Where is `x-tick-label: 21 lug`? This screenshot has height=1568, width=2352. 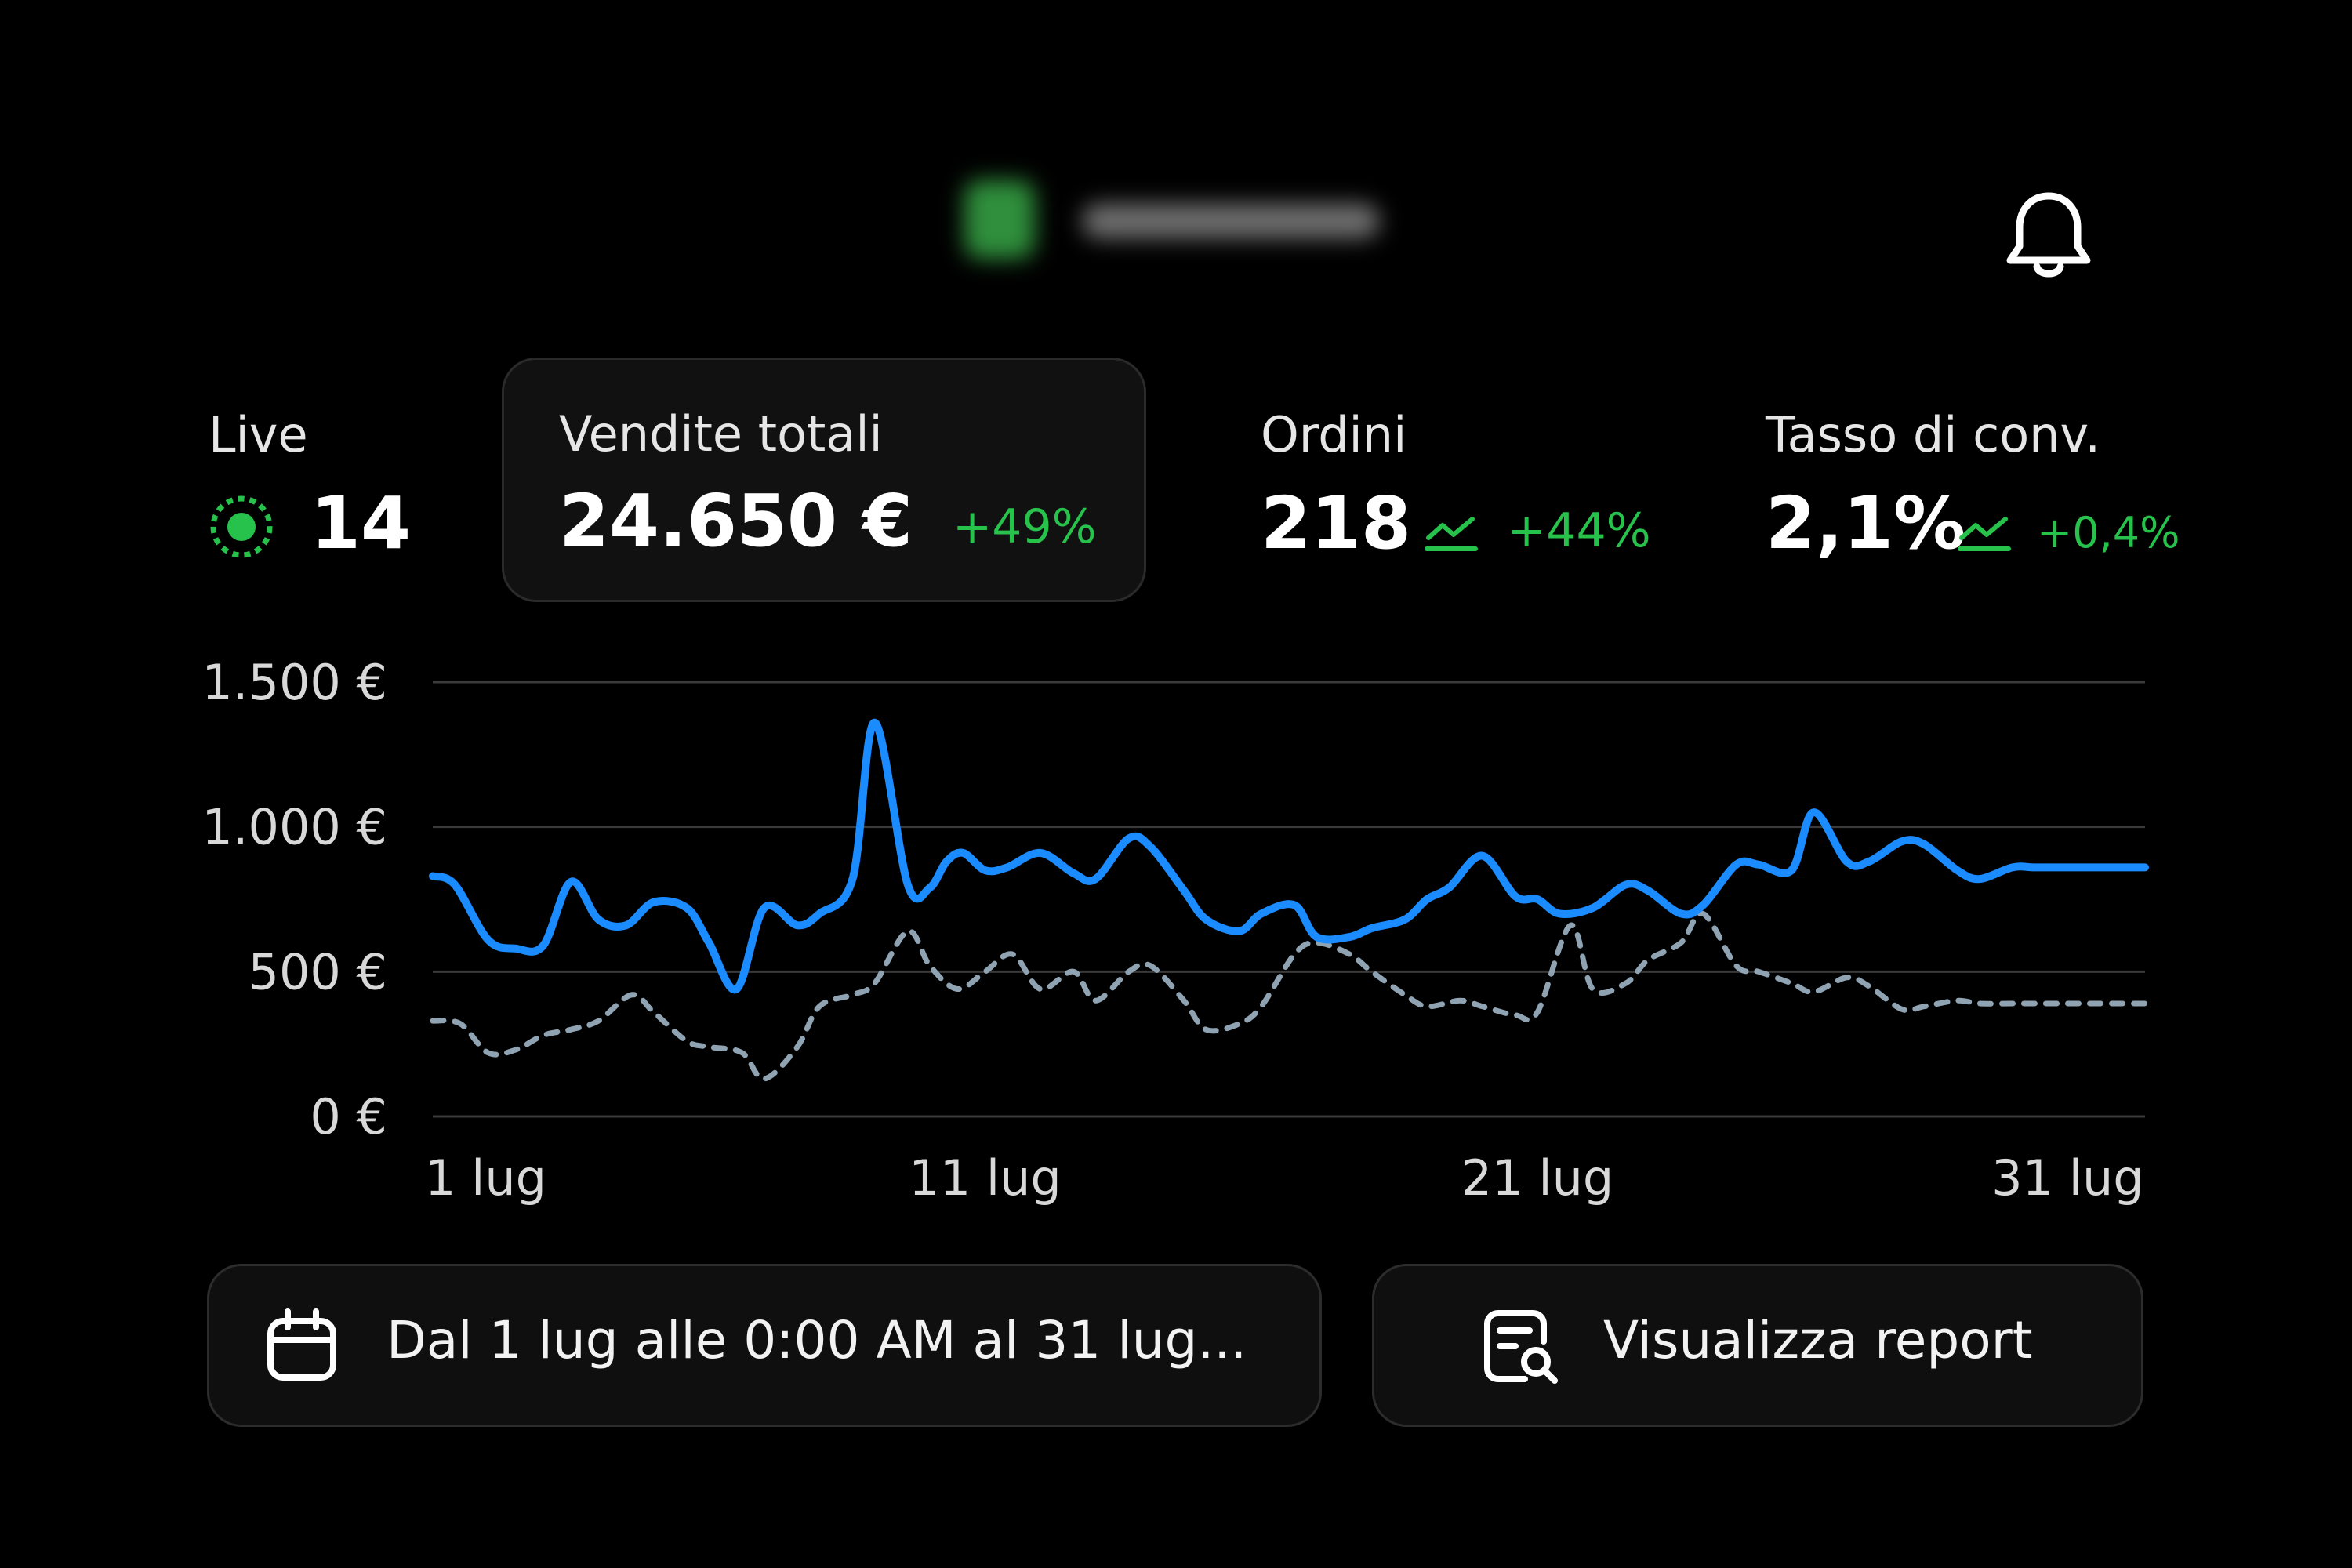
x-tick-label: 21 lug is located at coordinates (1537, 1178).